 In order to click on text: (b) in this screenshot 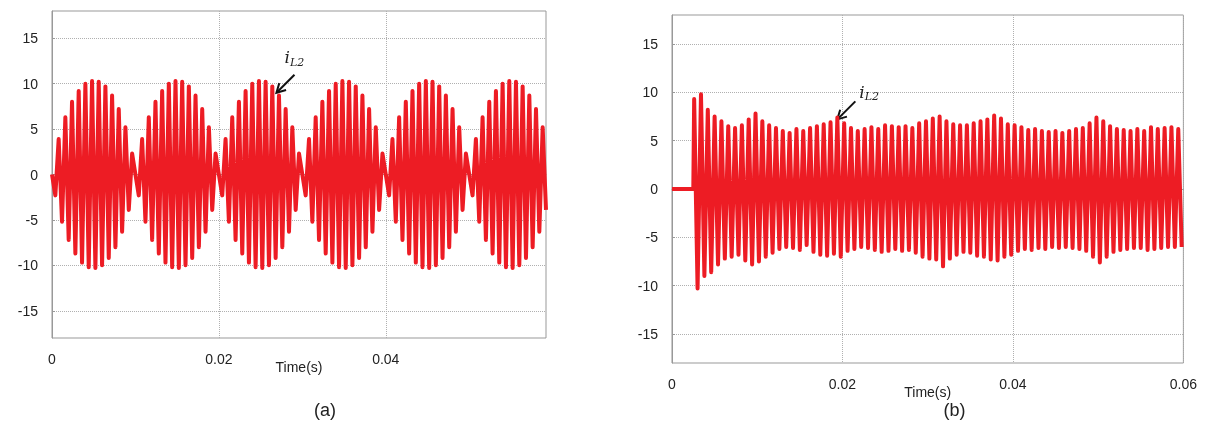, I will do `click(954, 410)`.